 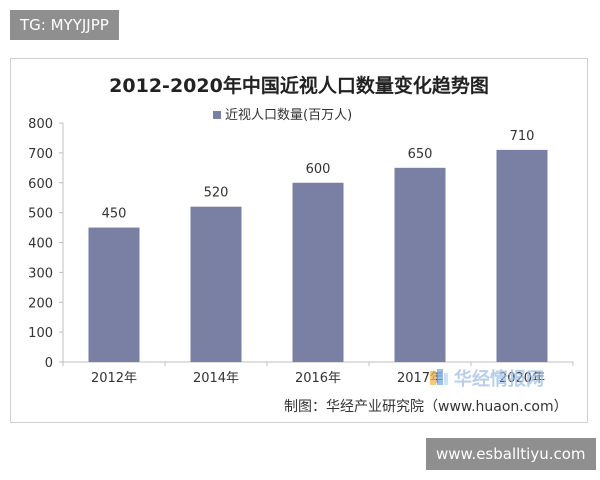 What do you see at coordinates (288, 115) in the screenshot?
I see `legend-label: 近视人口数量(百万人)` at bounding box center [288, 115].